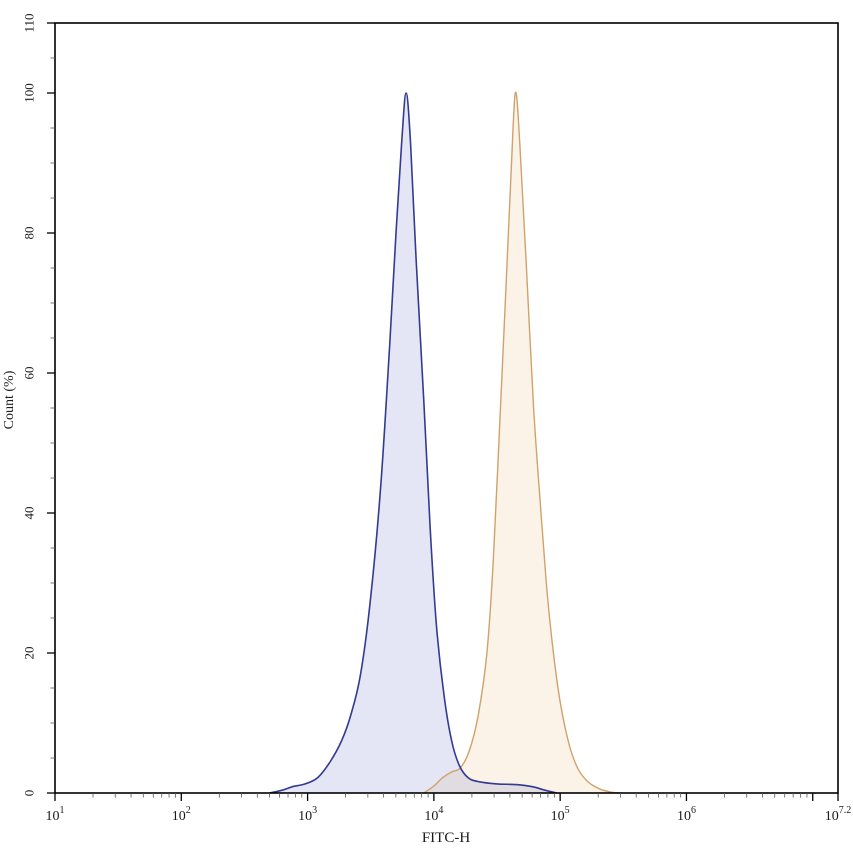 This screenshot has height=856, width=853. I want to click on x-axis-title: FITC-H, so click(446, 838).